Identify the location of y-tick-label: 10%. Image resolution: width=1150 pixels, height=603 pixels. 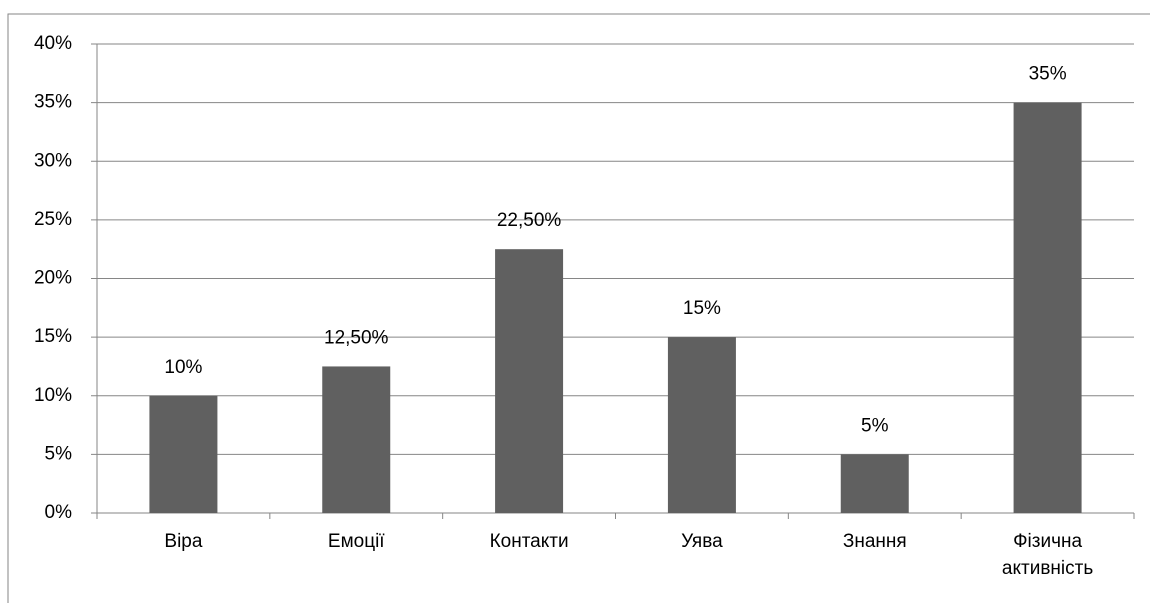
(53, 395).